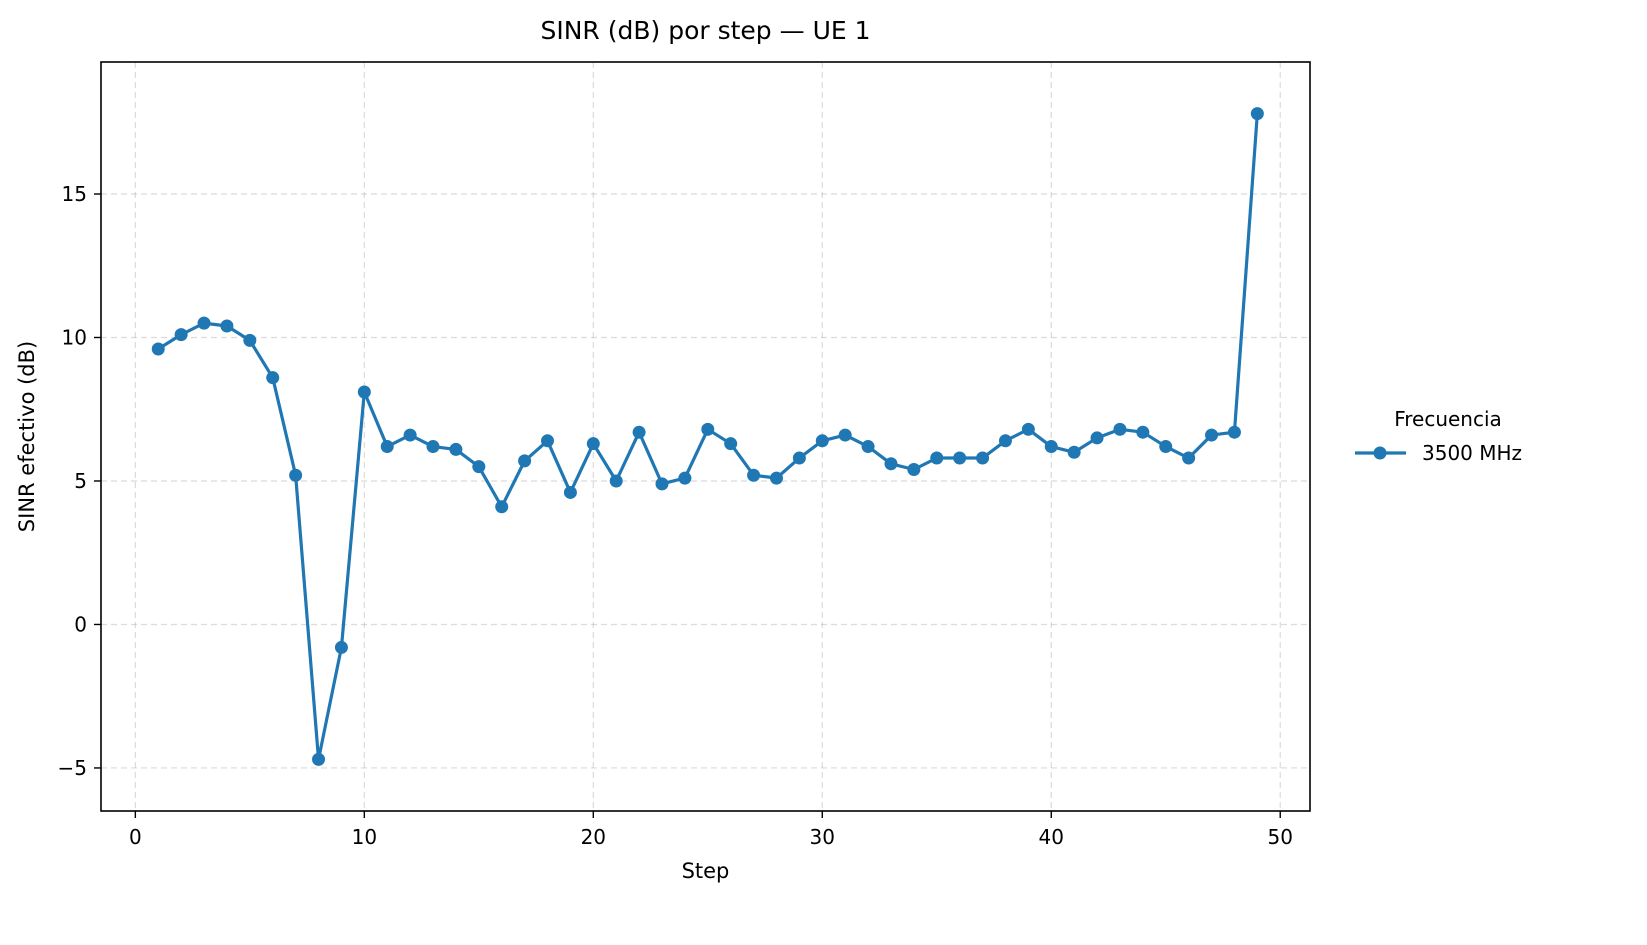 The image size is (1647, 945). I want to click on x-tick-label: 10, so click(364, 837).